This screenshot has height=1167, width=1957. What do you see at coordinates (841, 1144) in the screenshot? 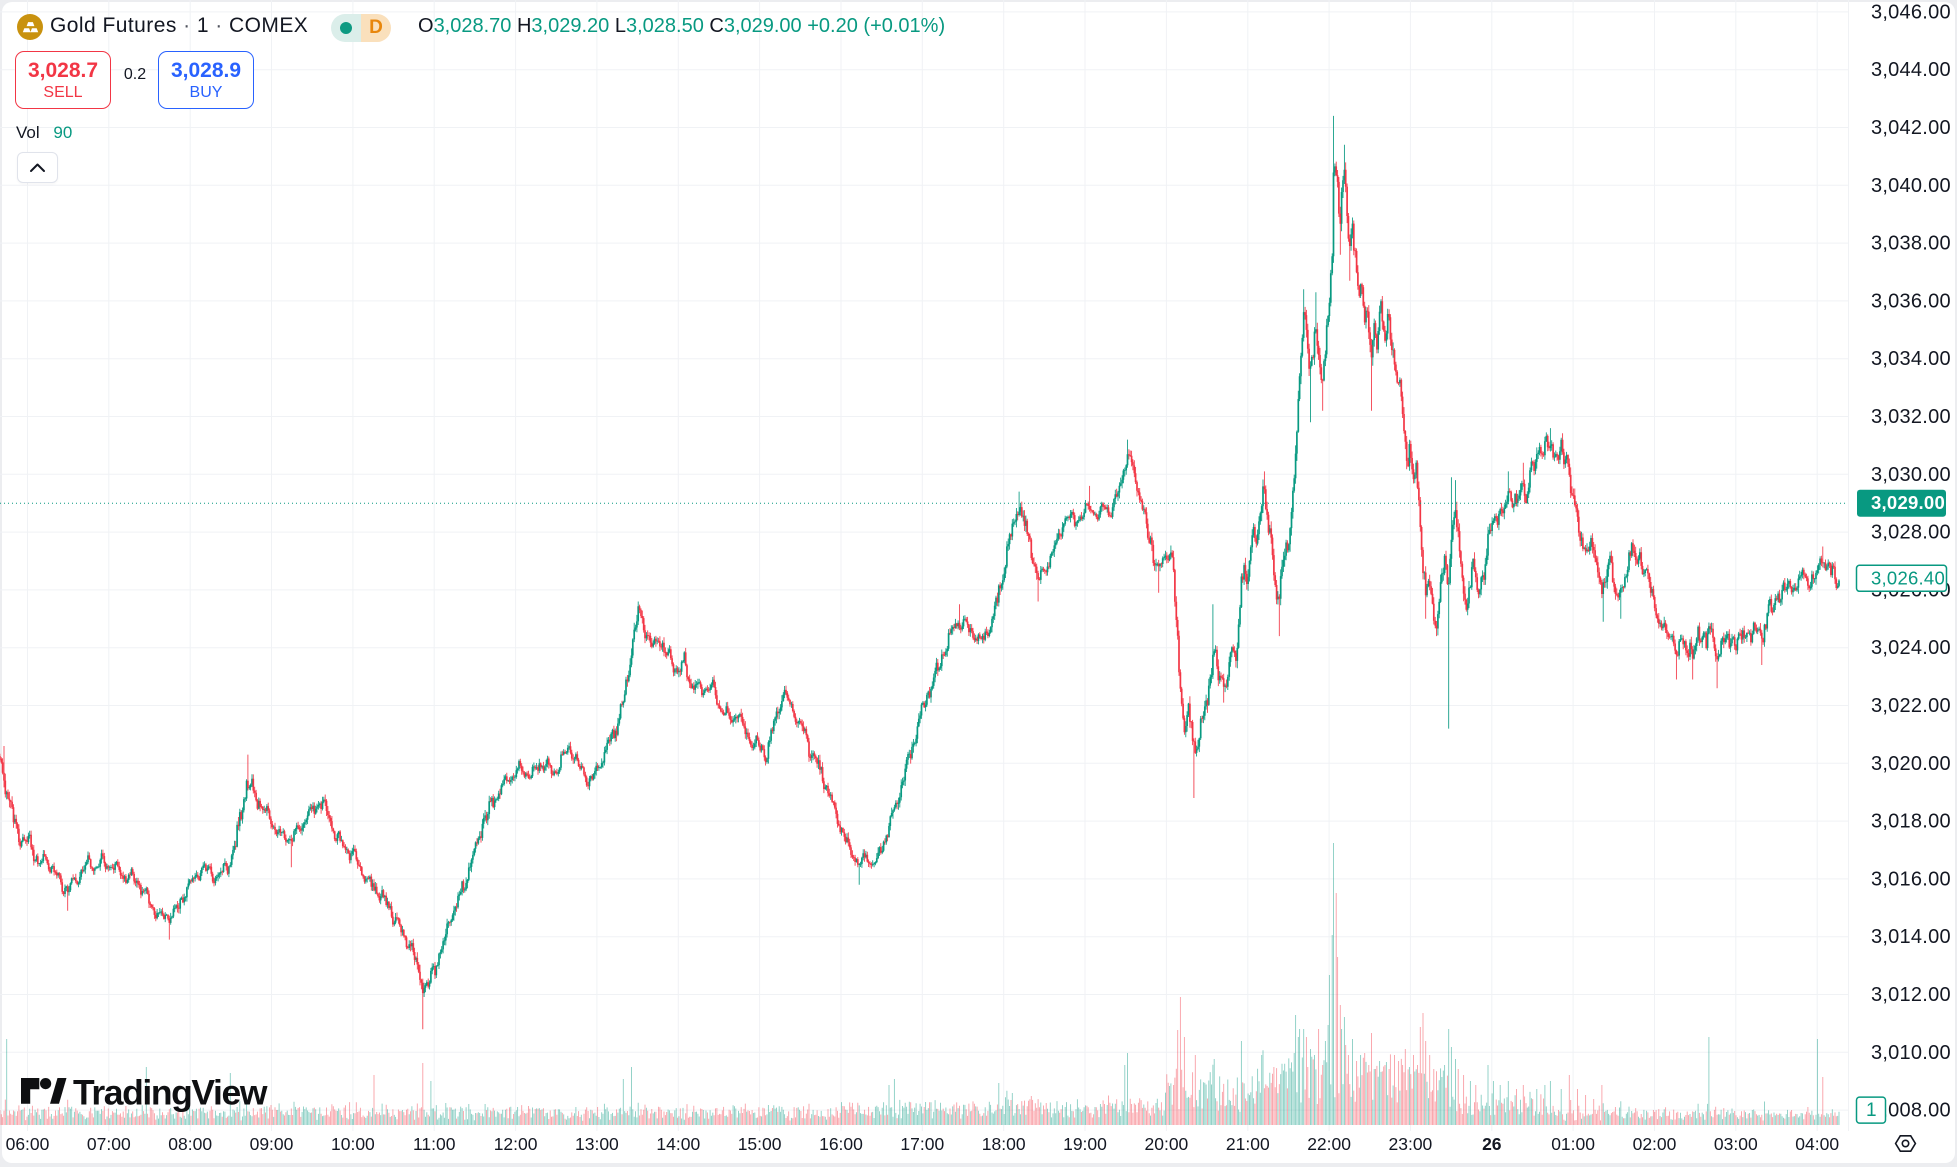
I see `svg-text: 16:00` at bounding box center [841, 1144].